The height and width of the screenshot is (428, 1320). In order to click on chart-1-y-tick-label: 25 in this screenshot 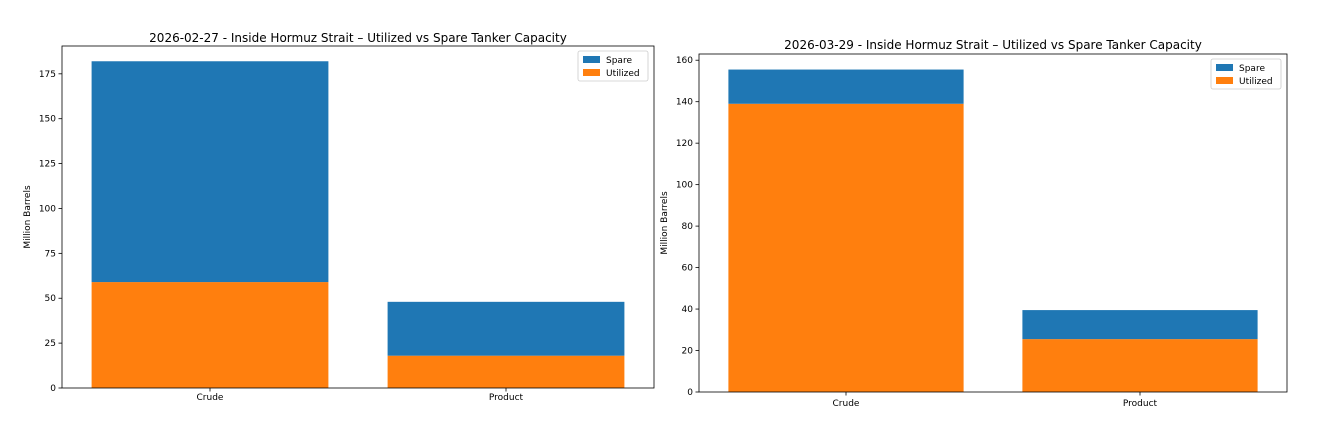, I will do `click(50, 344)`.